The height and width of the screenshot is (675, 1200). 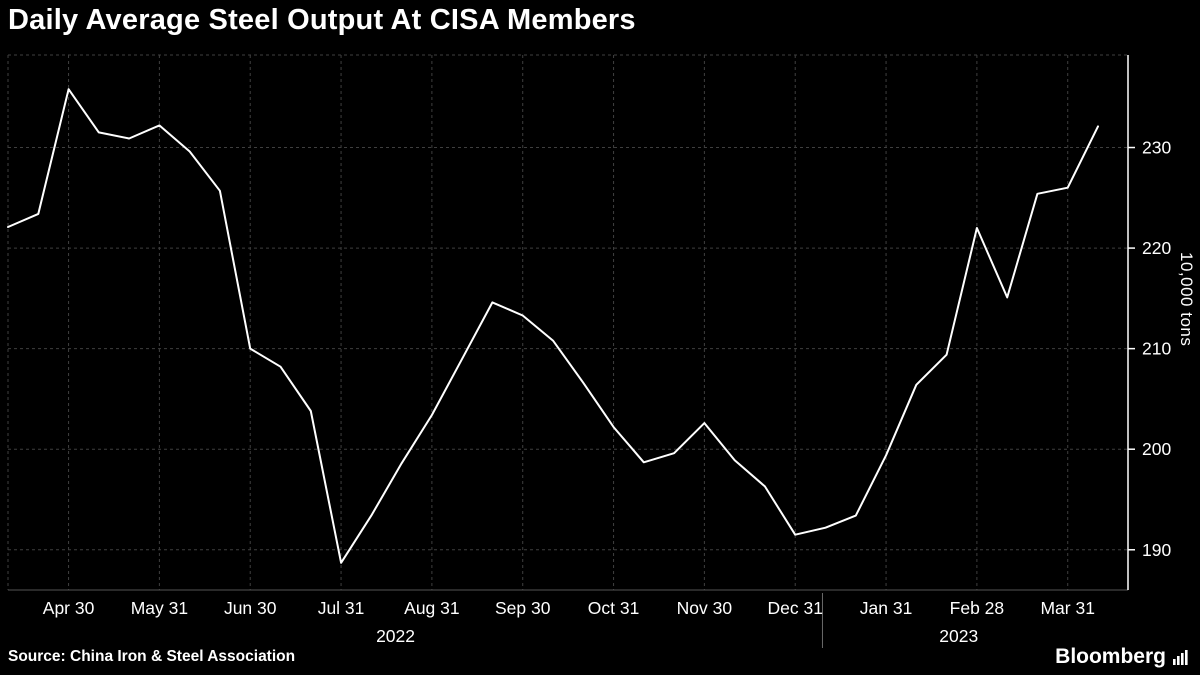 I want to click on y-axis-unit-label: 10,000 tons, so click(x=1186, y=299).